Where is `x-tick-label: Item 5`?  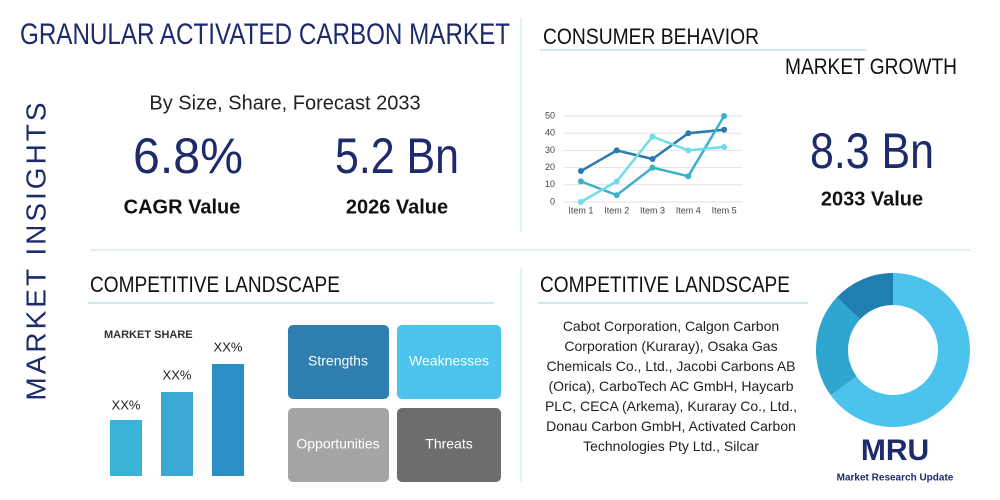
x-tick-label: Item 5 is located at coordinates (724, 210).